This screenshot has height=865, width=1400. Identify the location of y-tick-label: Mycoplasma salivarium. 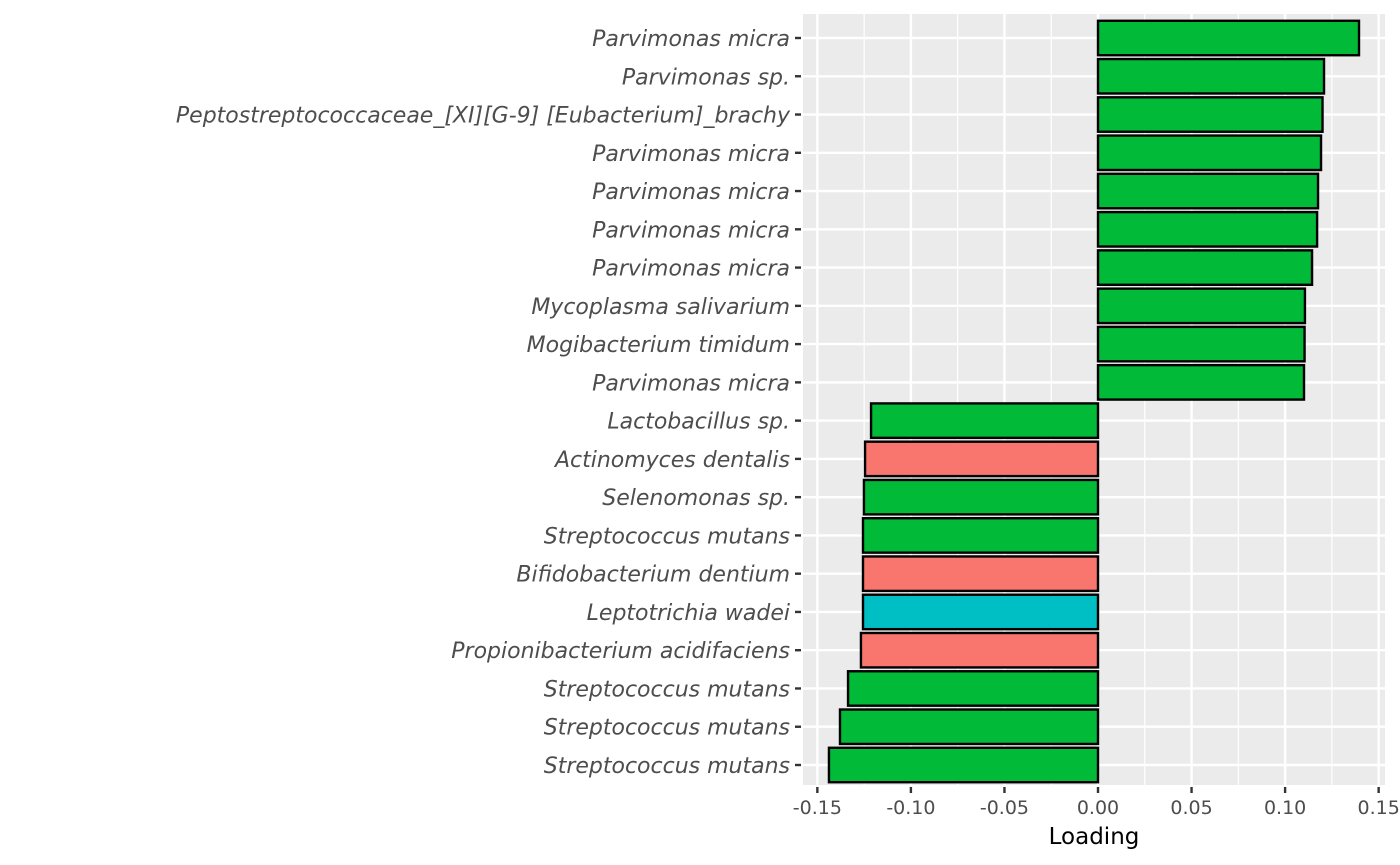
(660, 307).